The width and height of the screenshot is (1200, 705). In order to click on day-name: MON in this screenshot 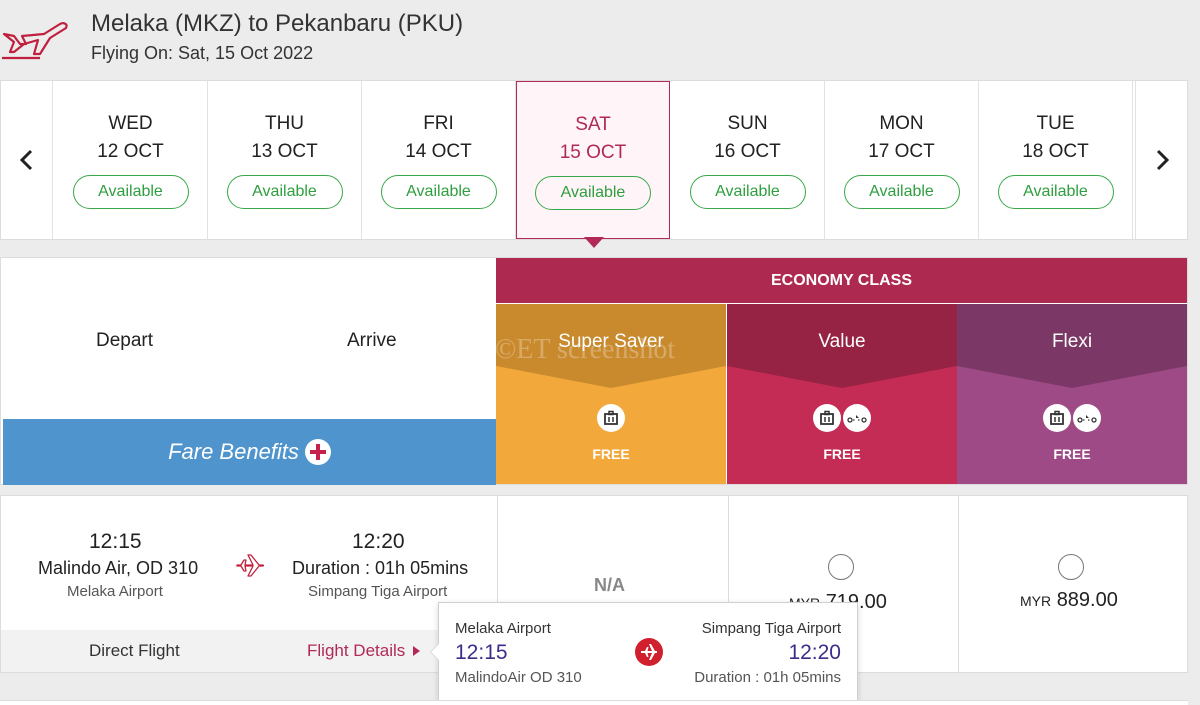, I will do `click(901, 123)`.